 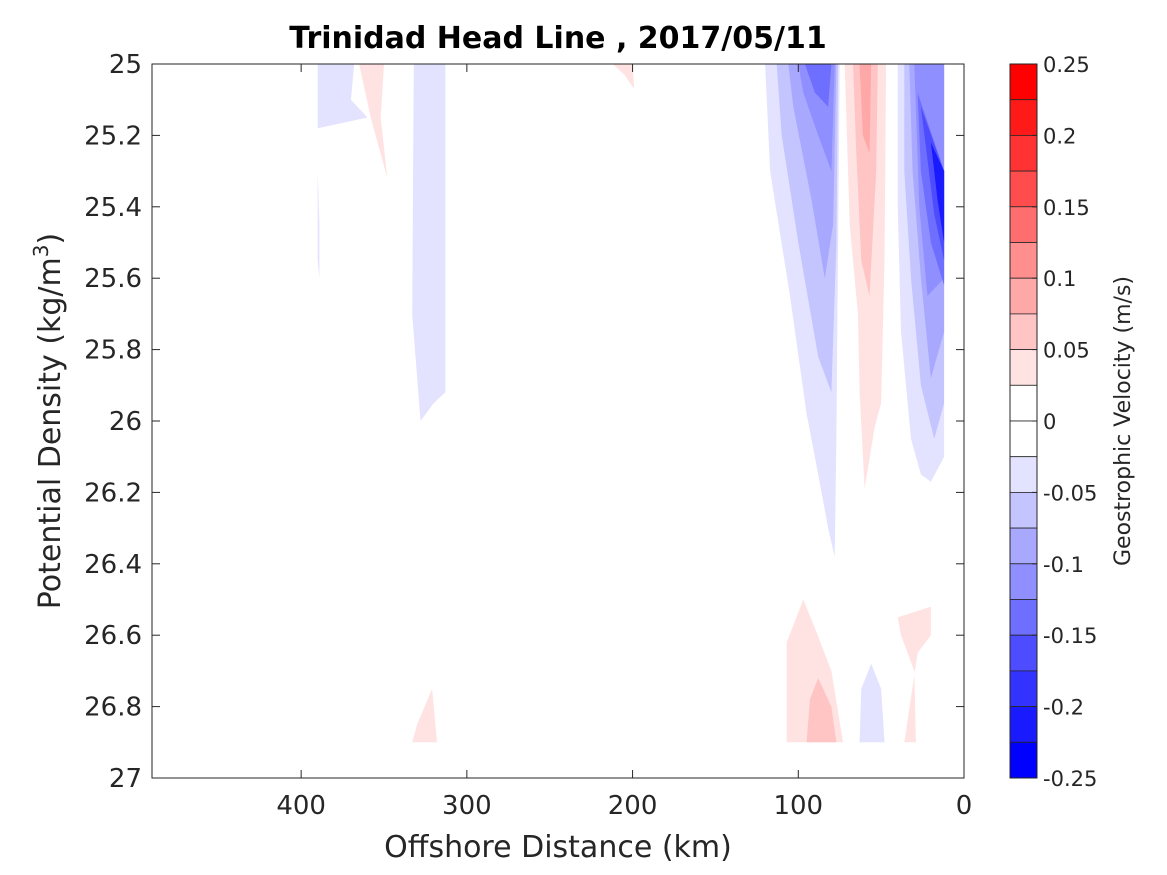 What do you see at coordinates (937, 192) in the screenshot?
I see `contour-blue-coast-l6` at bounding box center [937, 192].